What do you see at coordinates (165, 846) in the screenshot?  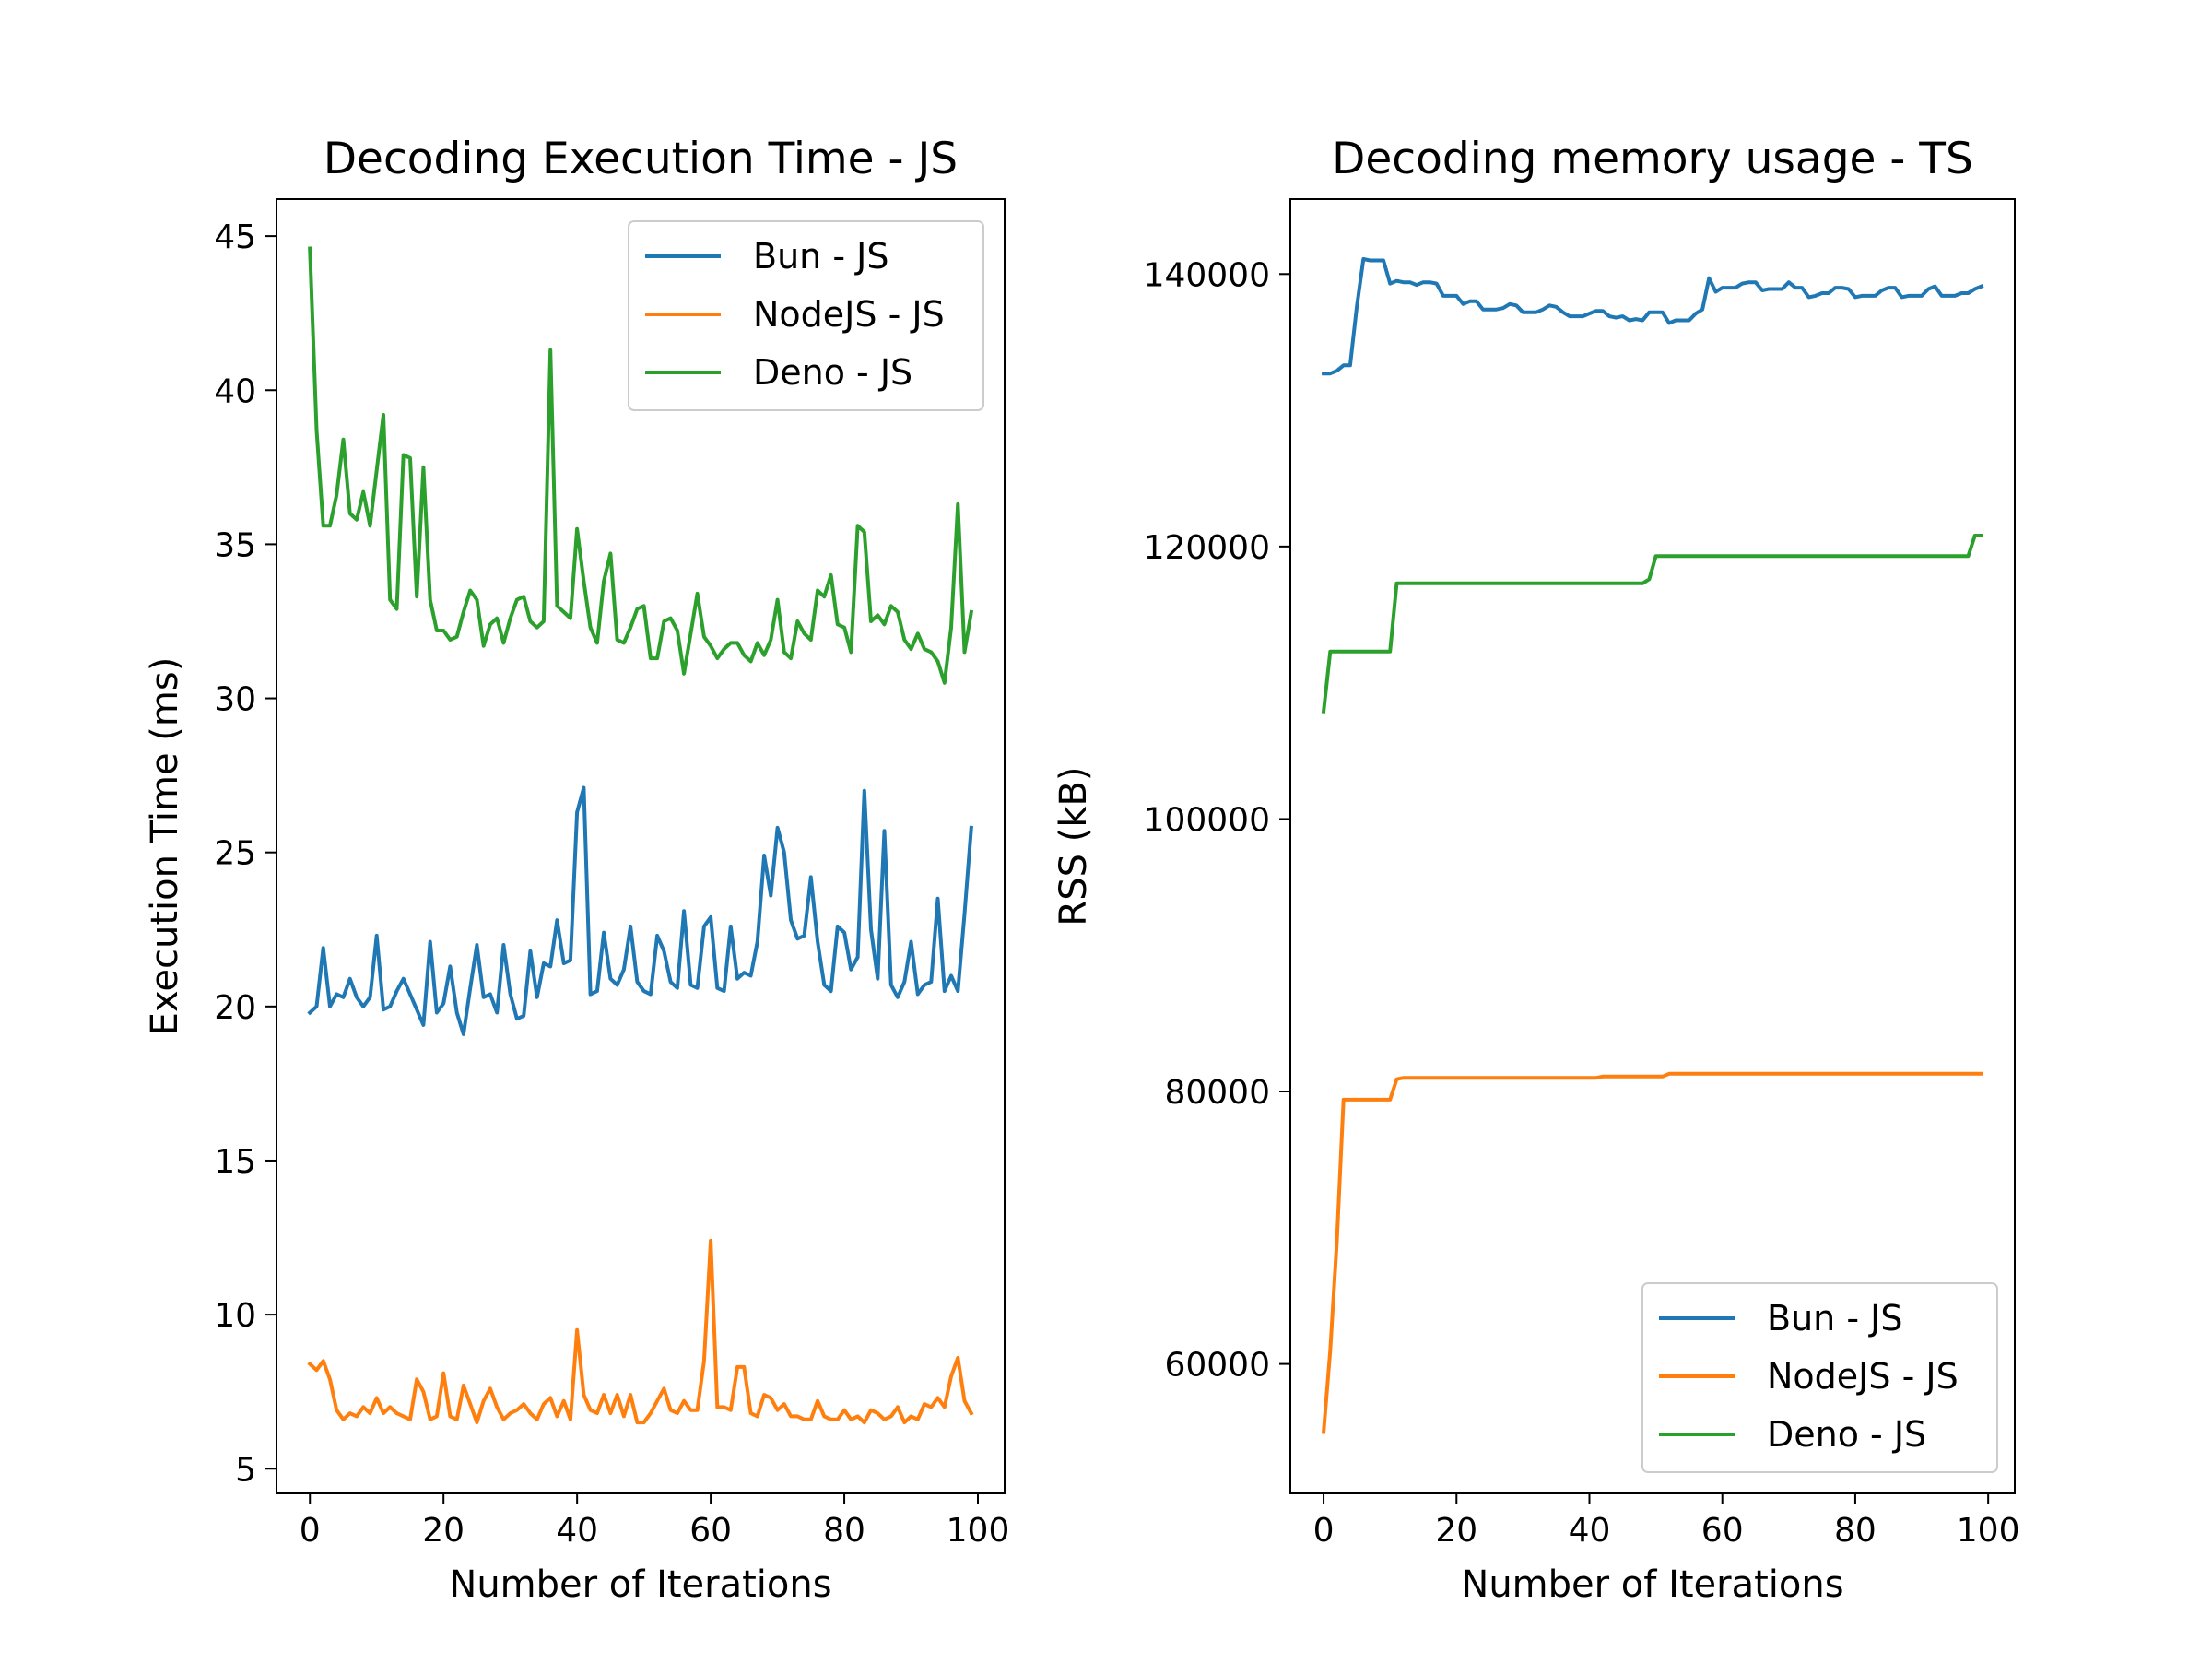 I see `y-axis-label: Execution Time (ms)` at bounding box center [165, 846].